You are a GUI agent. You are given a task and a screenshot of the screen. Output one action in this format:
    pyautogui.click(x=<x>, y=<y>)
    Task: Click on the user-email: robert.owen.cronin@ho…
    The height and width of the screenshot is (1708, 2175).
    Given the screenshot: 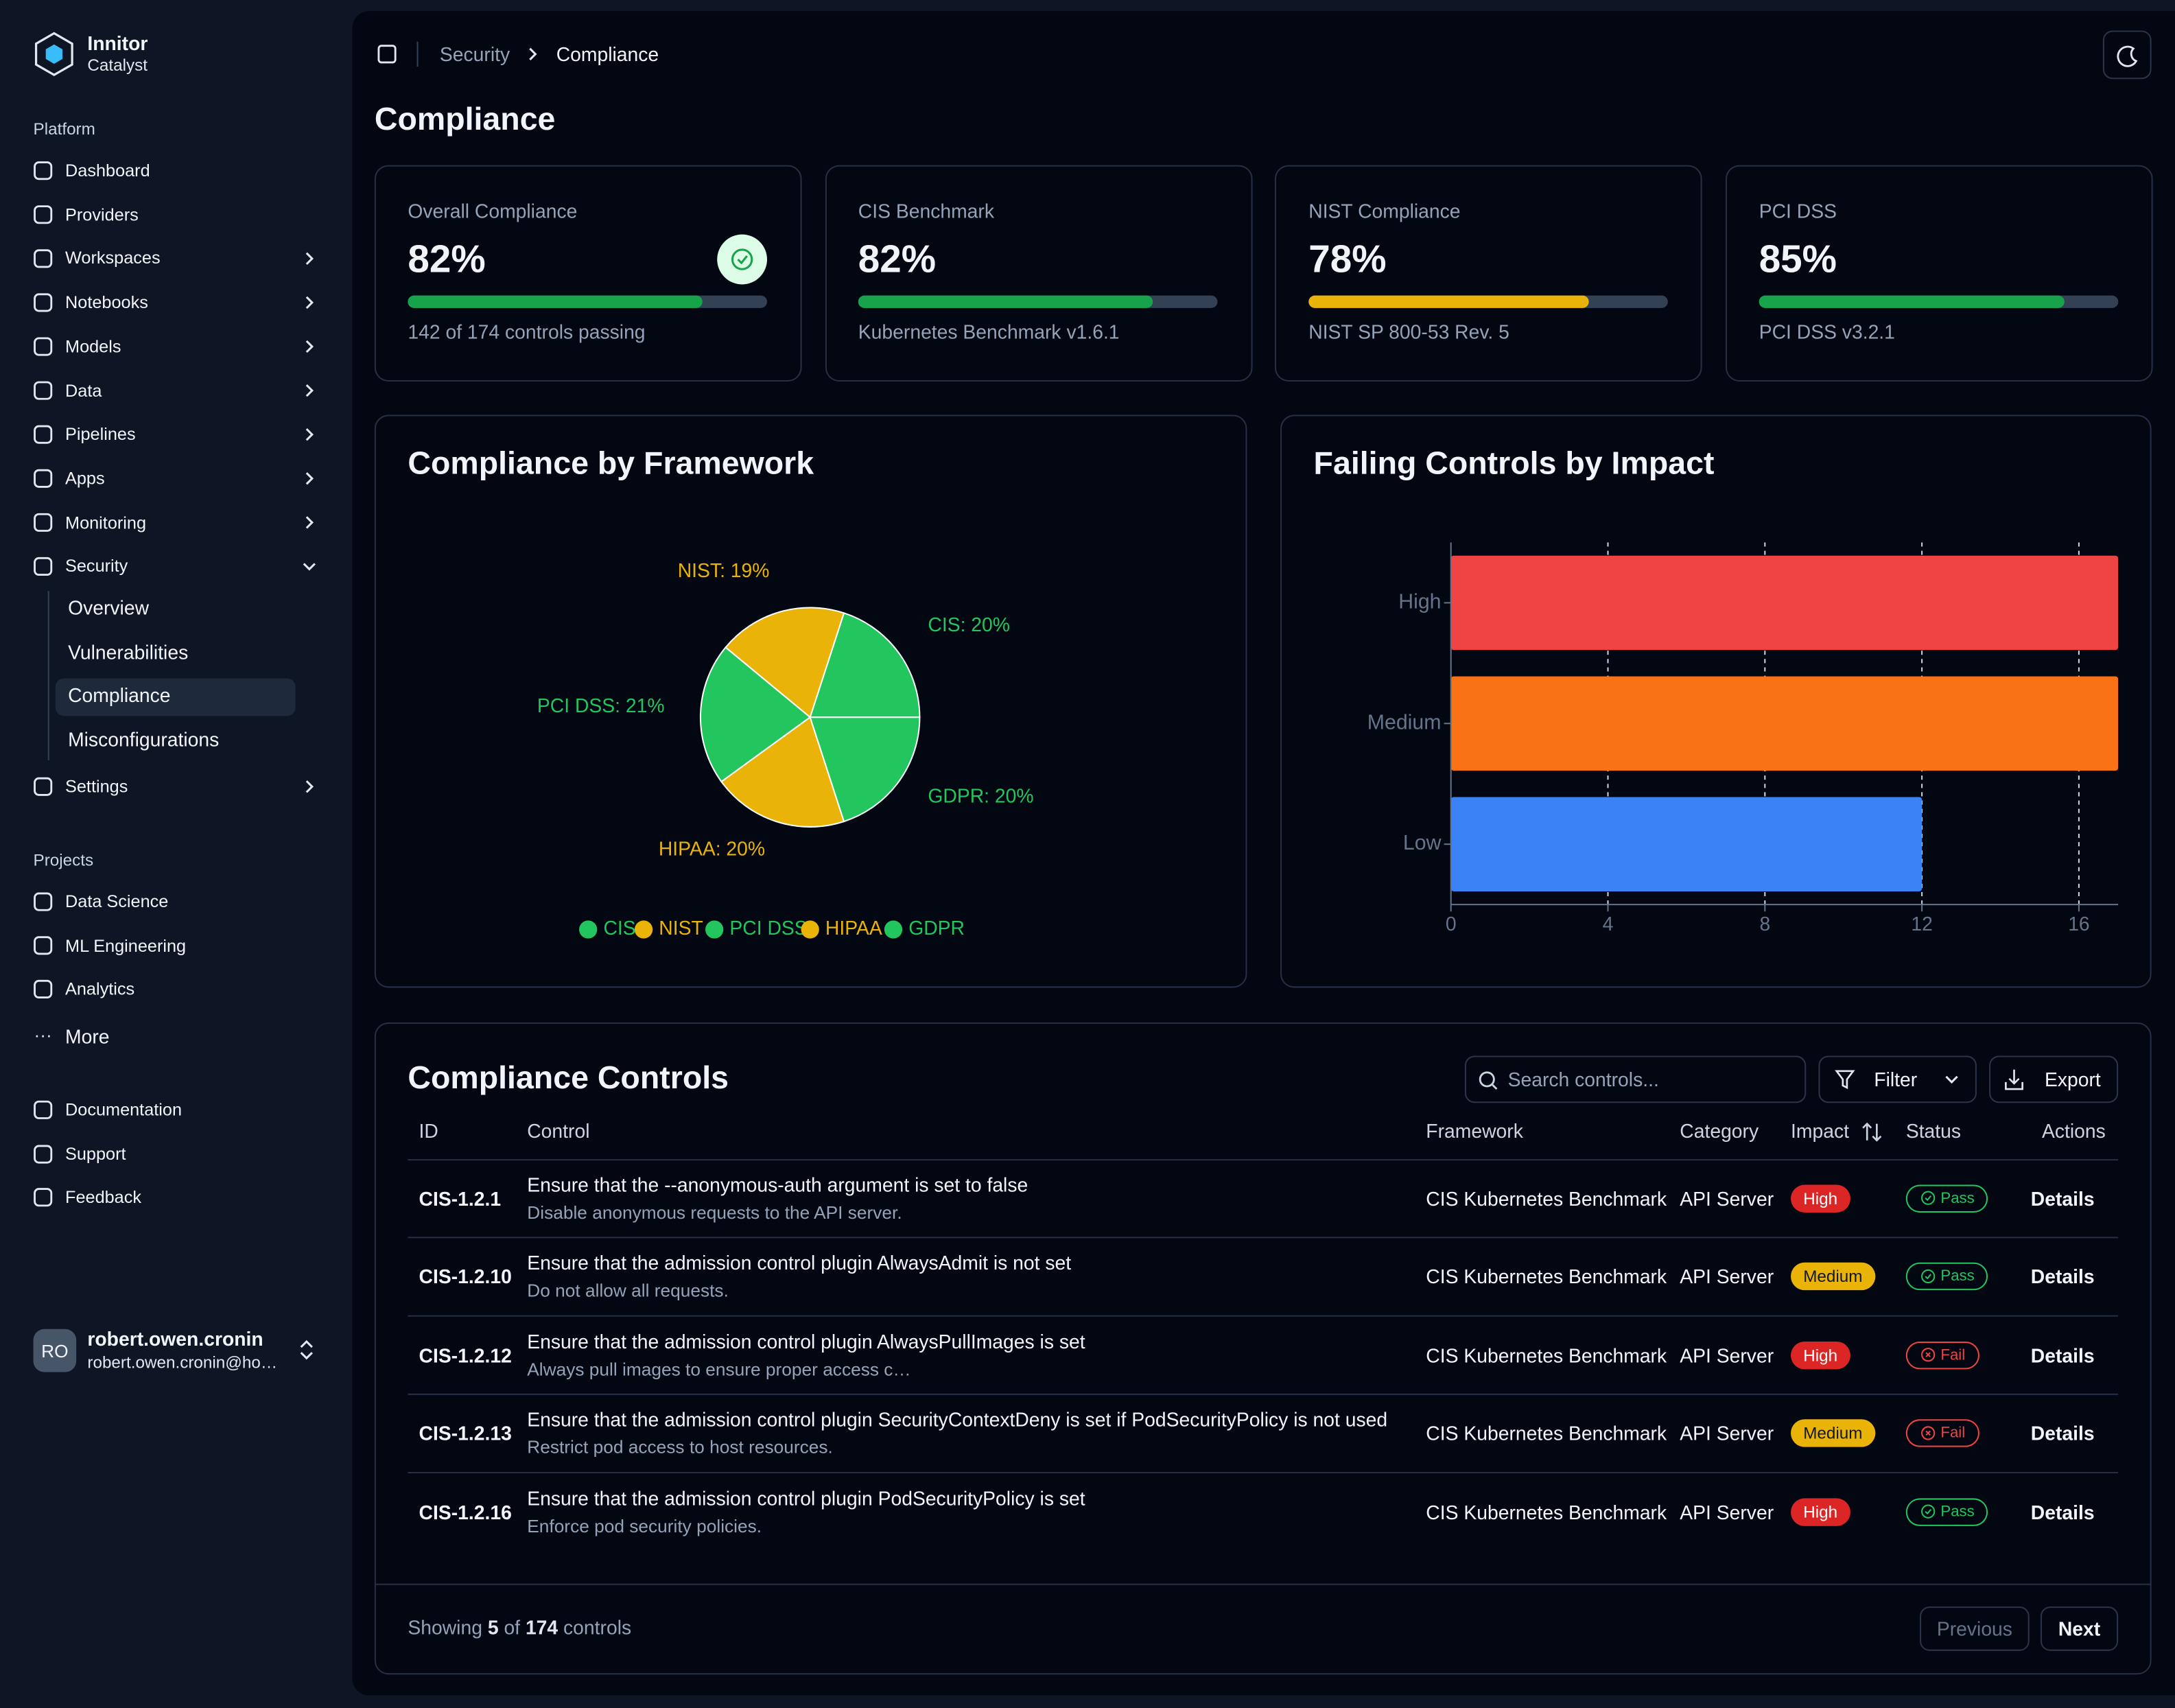 What is the action you would take?
    pyautogui.click(x=182, y=1362)
    